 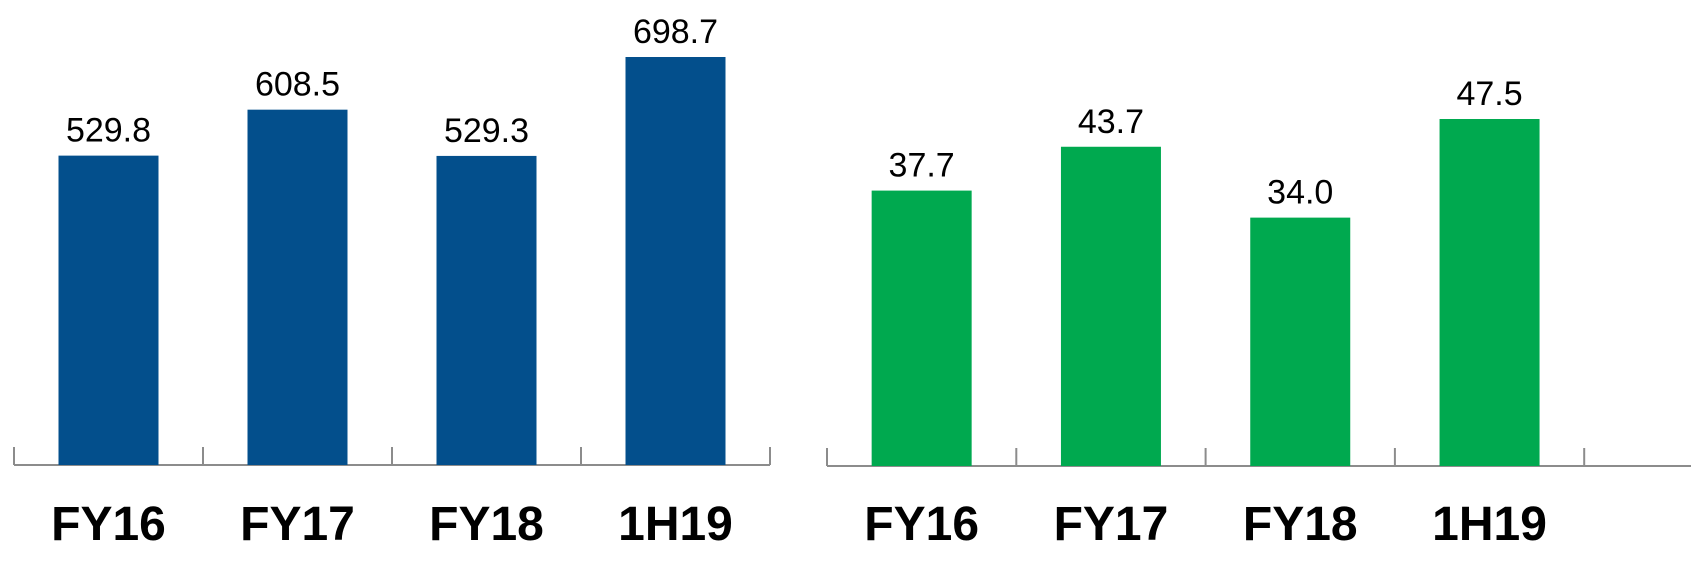 What do you see at coordinates (108, 131) in the screenshot?
I see `data-label: 529.8` at bounding box center [108, 131].